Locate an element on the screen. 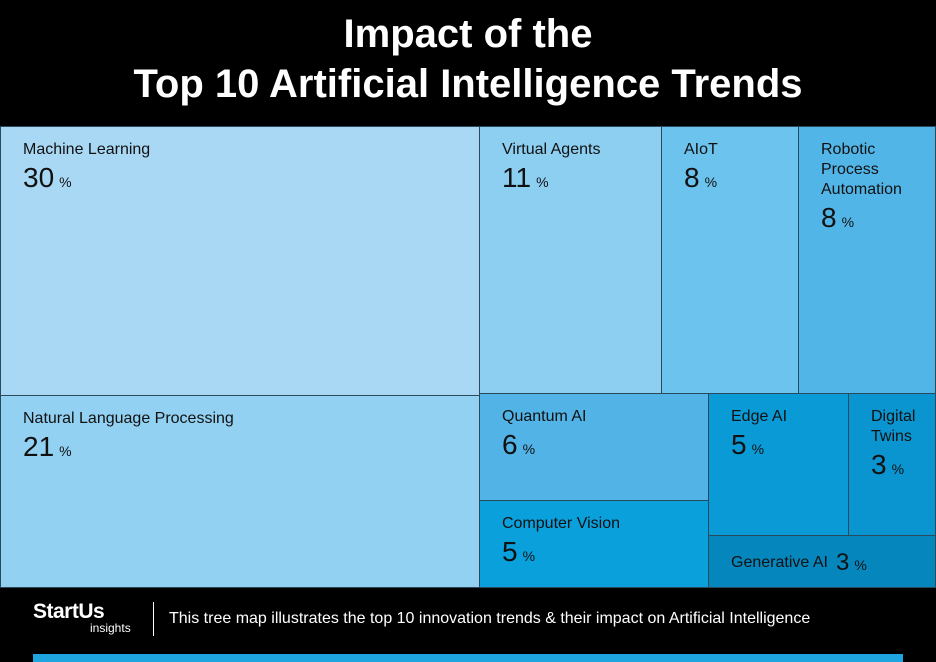 The width and height of the screenshot is (936, 662). value-label: 11 is located at coordinates (517, 177).